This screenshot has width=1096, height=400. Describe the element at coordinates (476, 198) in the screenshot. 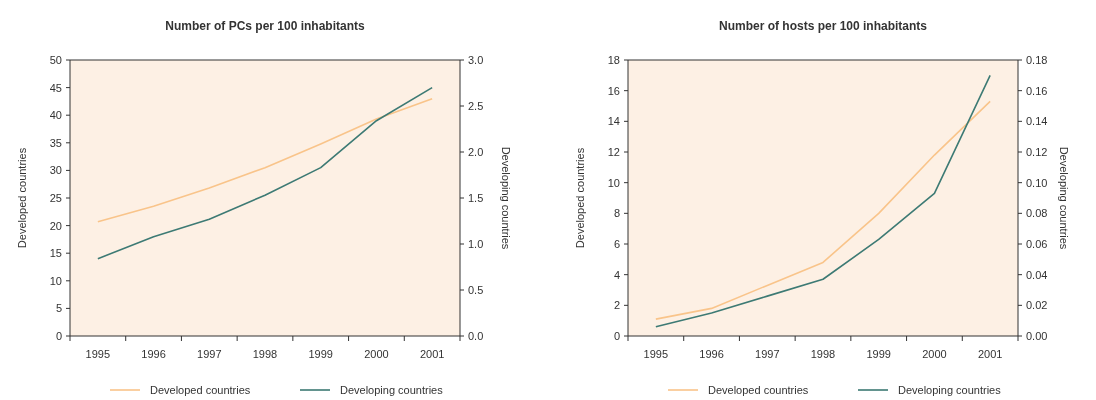

I see `y2-tick-label: 1.5` at that location.